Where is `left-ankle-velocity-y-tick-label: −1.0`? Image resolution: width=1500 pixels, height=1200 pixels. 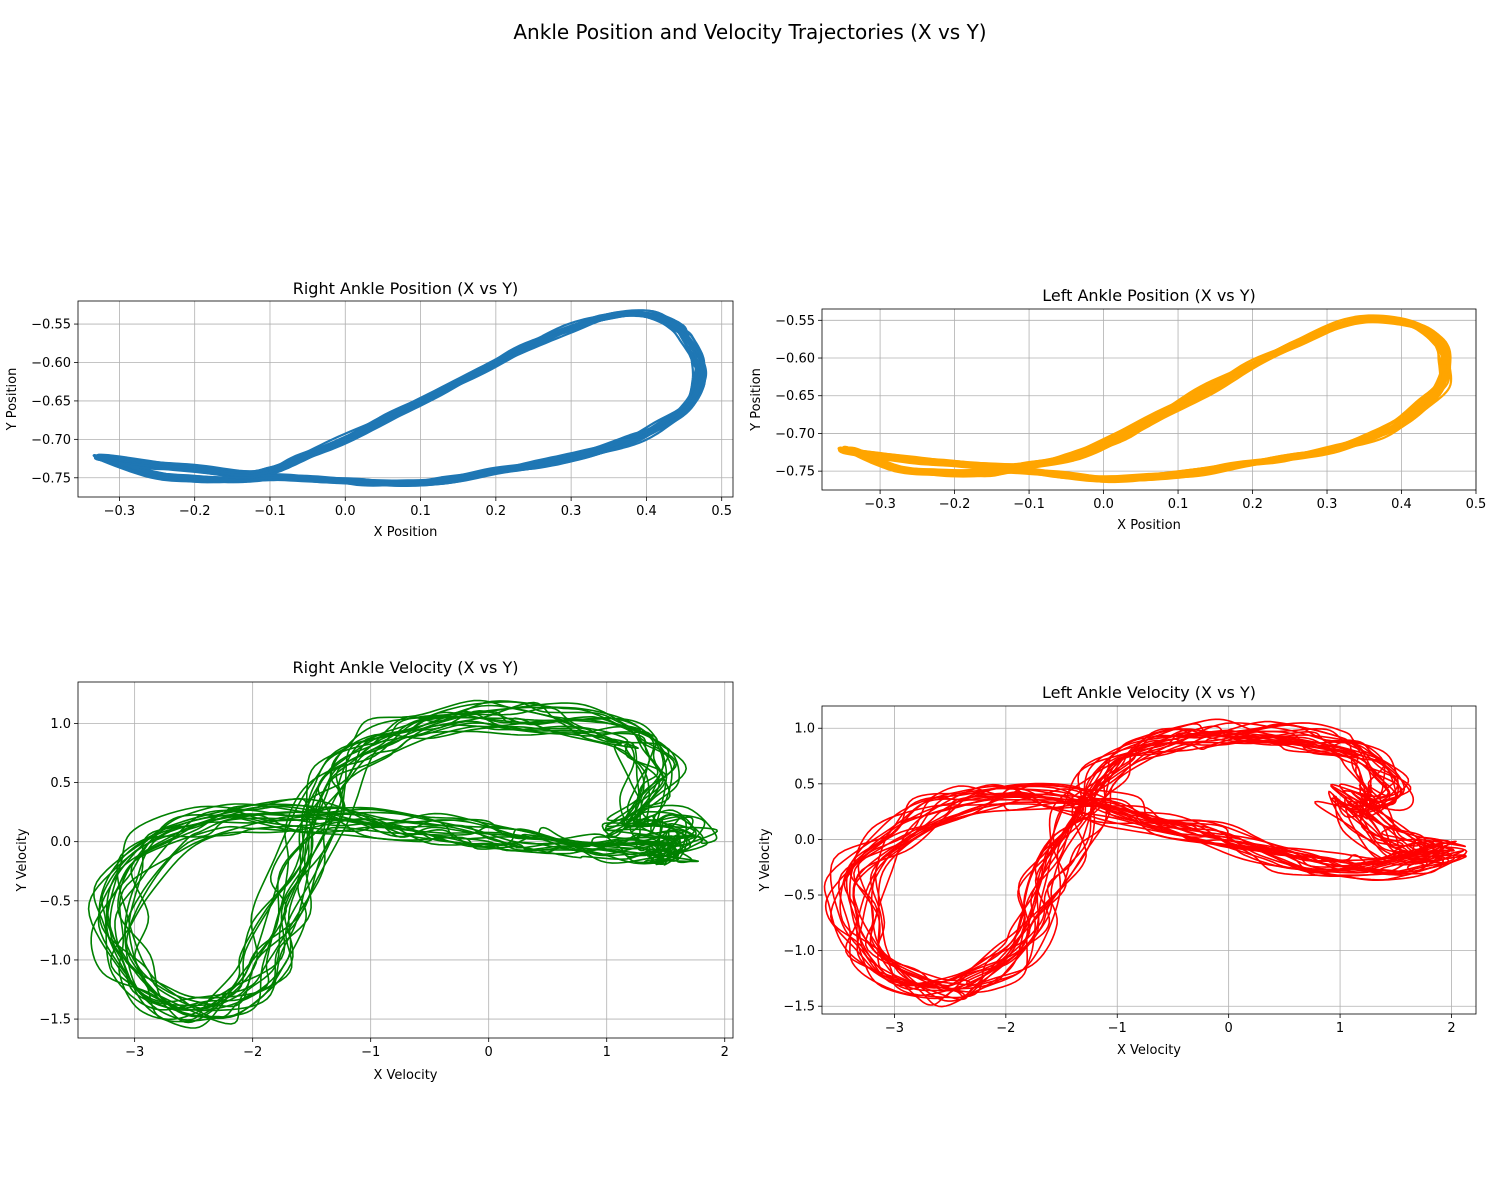
left-ankle-velocity-y-tick-label: −1.0 is located at coordinates (799, 951).